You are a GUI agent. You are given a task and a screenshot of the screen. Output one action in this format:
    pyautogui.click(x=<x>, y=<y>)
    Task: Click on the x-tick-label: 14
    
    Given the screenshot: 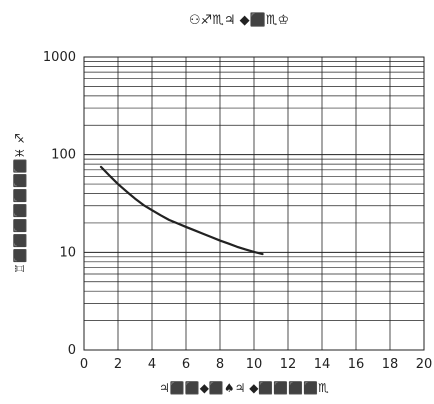 What is the action you would take?
    pyautogui.click(x=322, y=364)
    